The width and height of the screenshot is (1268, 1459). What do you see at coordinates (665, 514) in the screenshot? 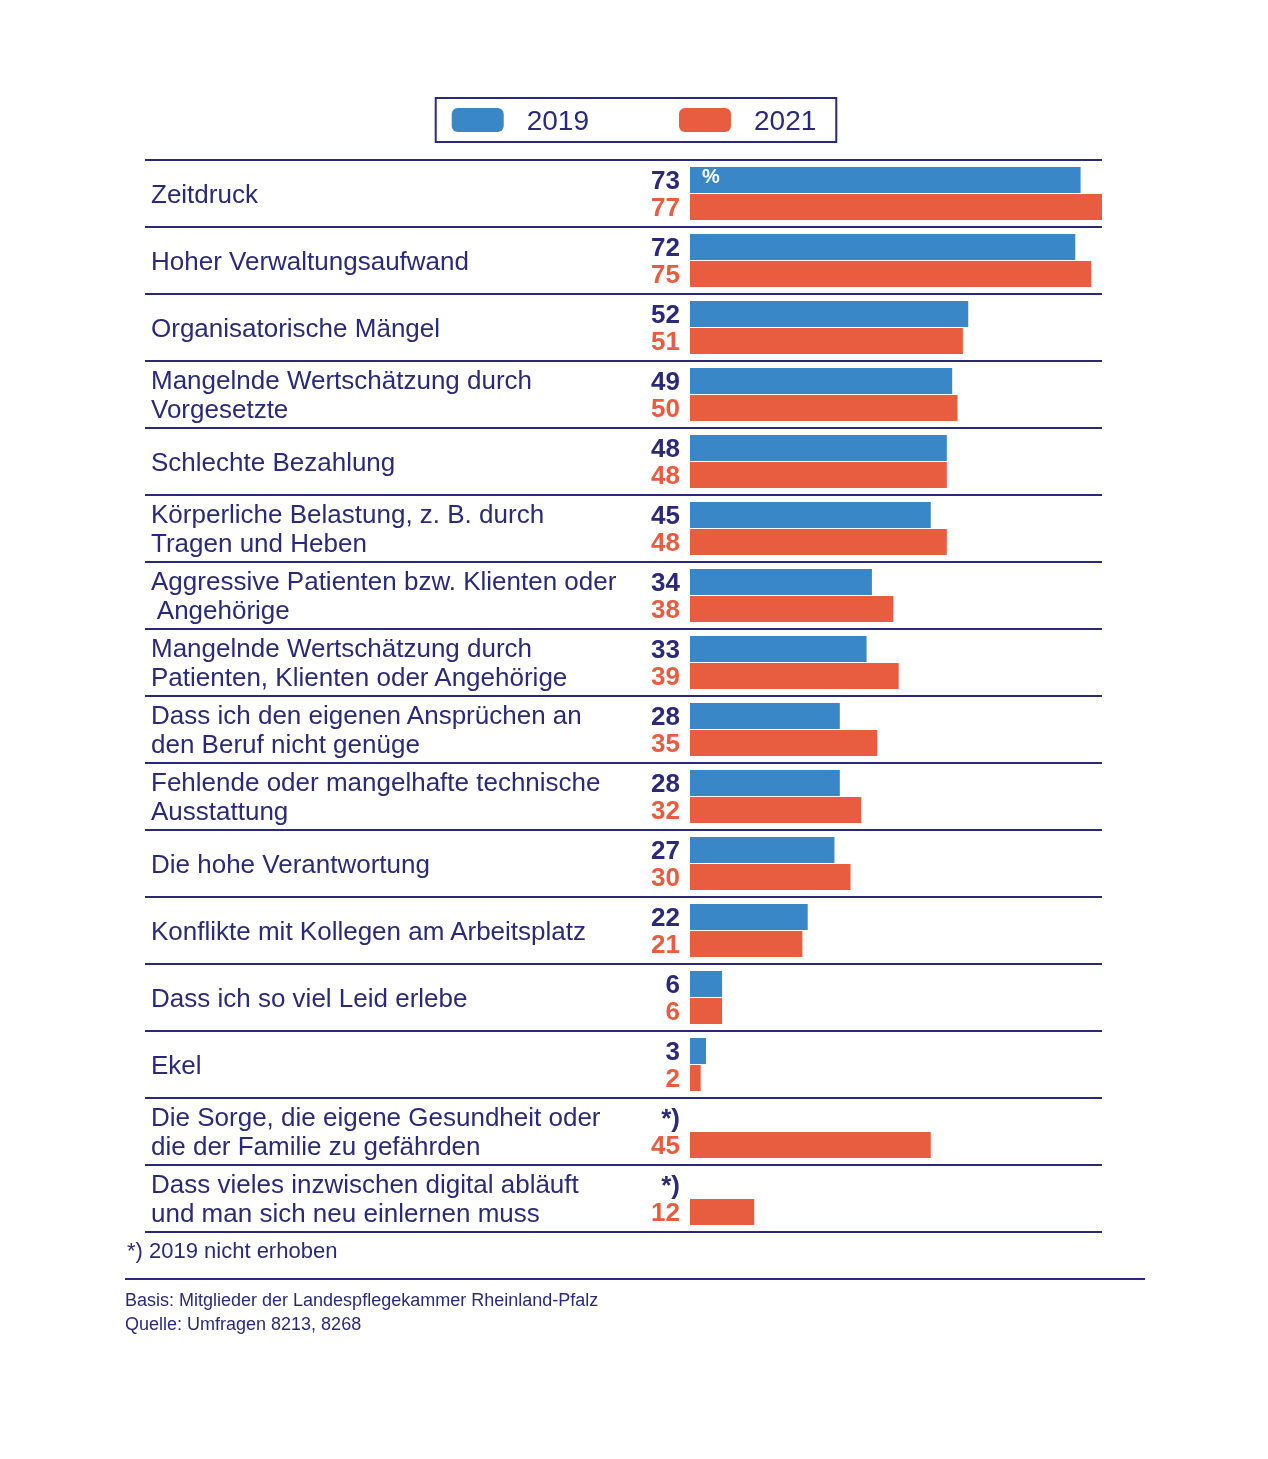
I see `data-label: 45` at bounding box center [665, 514].